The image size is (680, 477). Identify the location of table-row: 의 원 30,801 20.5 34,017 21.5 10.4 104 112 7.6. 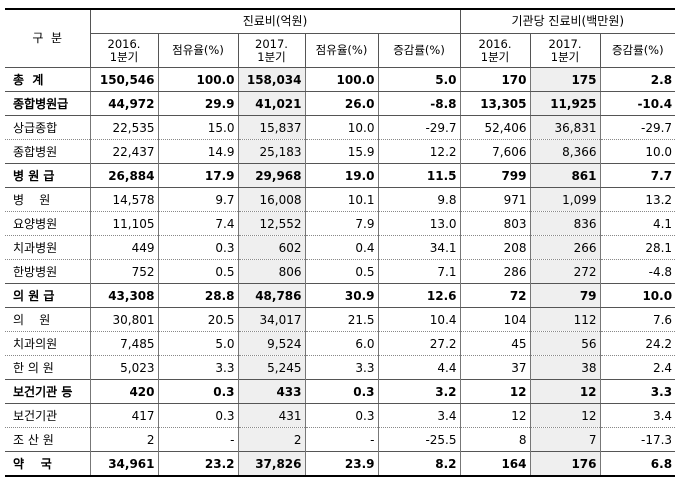
(340, 319).